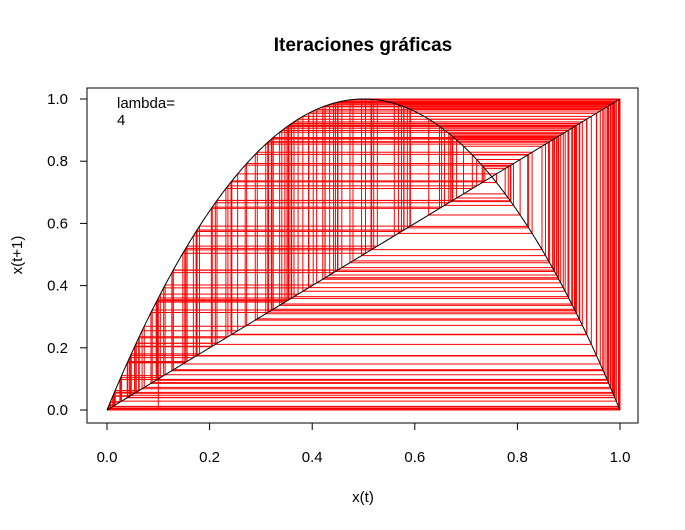 This screenshot has width=685, height=530. What do you see at coordinates (57, 410) in the screenshot?
I see `y-tick-label: 0.0` at bounding box center [57, 410].